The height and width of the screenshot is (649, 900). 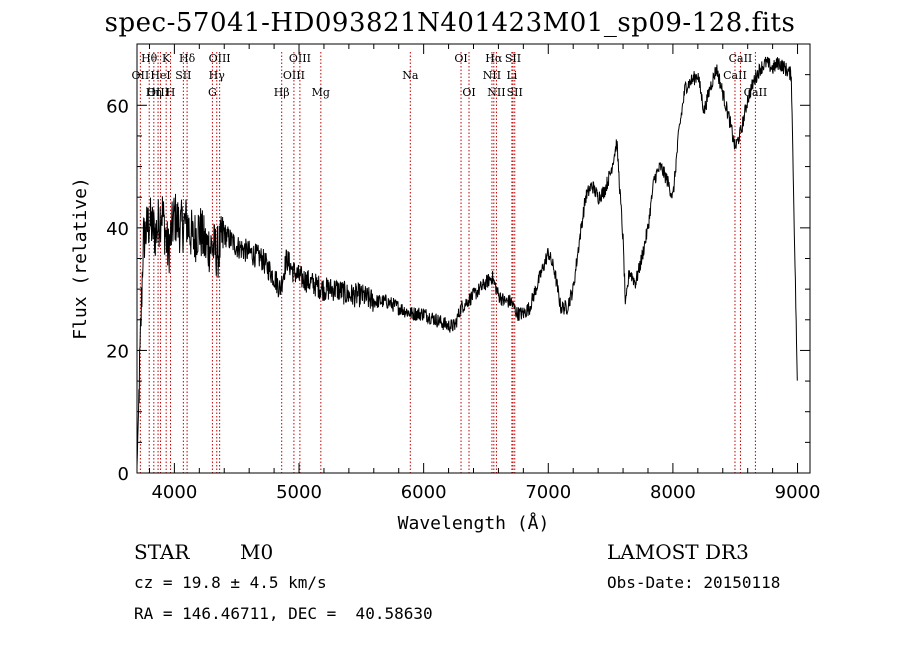 What do you see at coordinates (694, 582) in the screenshot?
I see `obs-date: Obs-Date: 20150118` at bounding box center [694, 582].